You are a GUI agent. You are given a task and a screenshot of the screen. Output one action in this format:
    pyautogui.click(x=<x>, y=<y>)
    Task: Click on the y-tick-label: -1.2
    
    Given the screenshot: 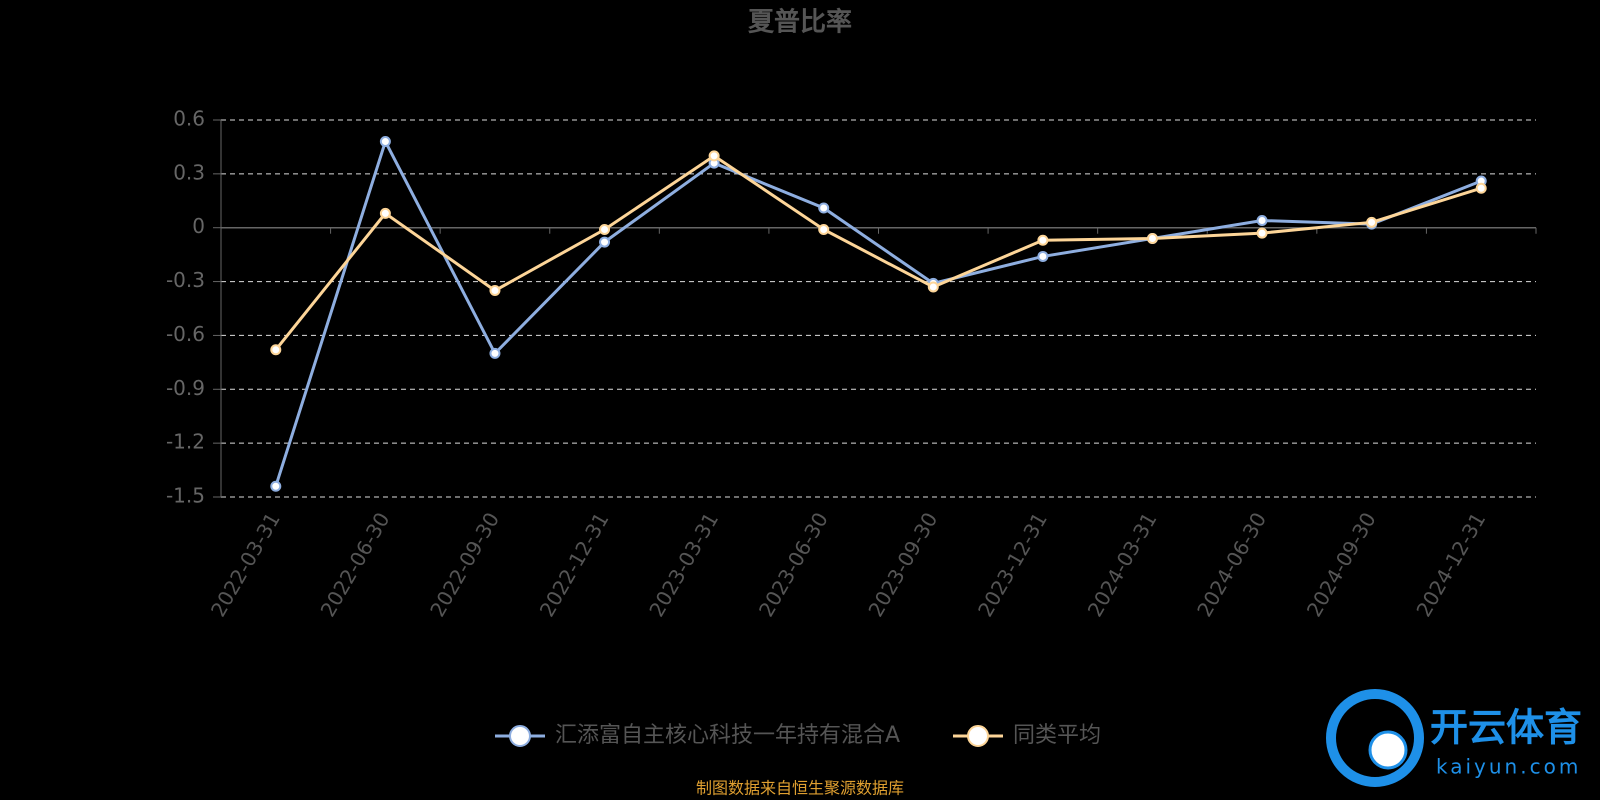 What is the action you would take?
    pyautogui.click(x=185, y=442)
    